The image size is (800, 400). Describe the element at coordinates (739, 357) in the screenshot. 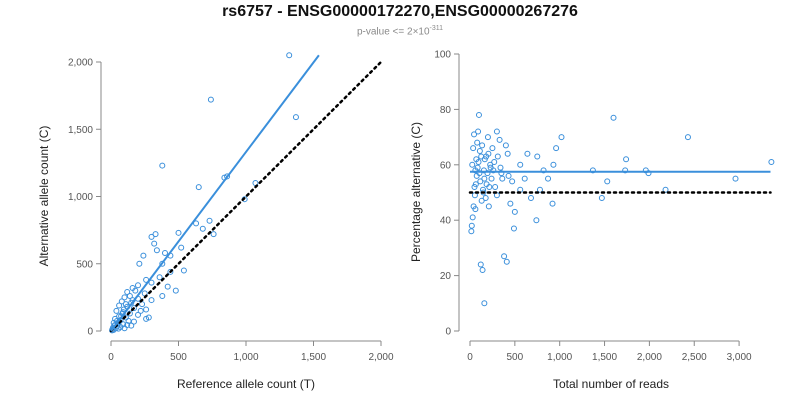

I see `x-tick-label: 3,000` at that location.